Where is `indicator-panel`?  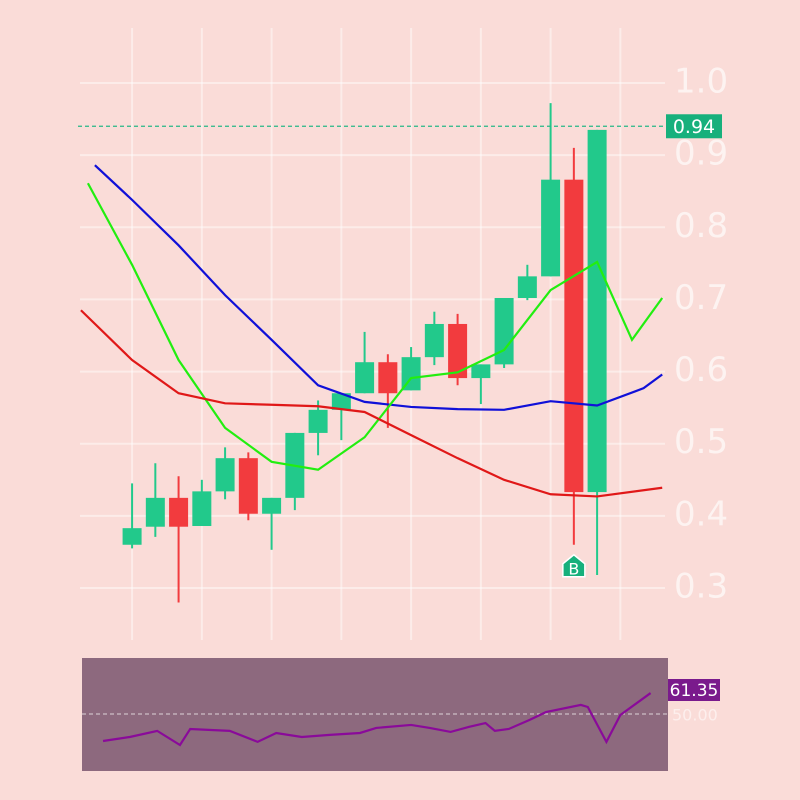 indicator-panel is located at coordinates (375, 714).